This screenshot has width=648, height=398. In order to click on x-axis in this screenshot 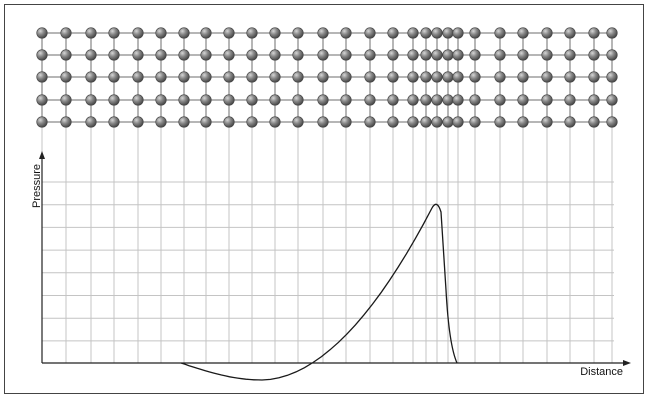, I will do `click(336, 363)`.